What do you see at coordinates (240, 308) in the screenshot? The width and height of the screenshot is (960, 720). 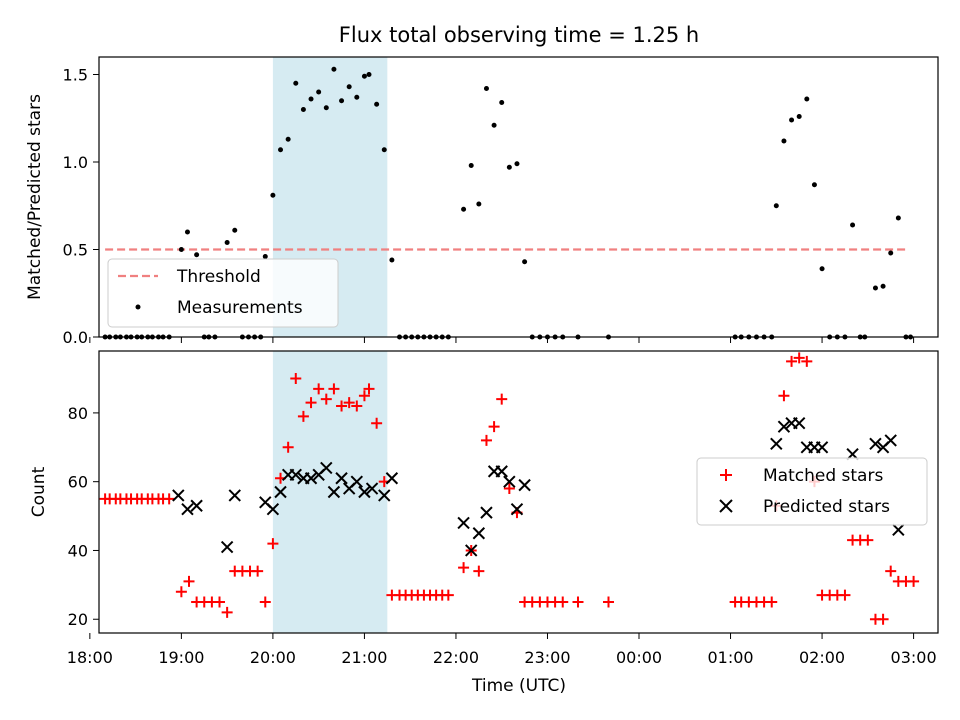 I see `legend-measurements-label: Measurements` at bounding box center [240, 308].